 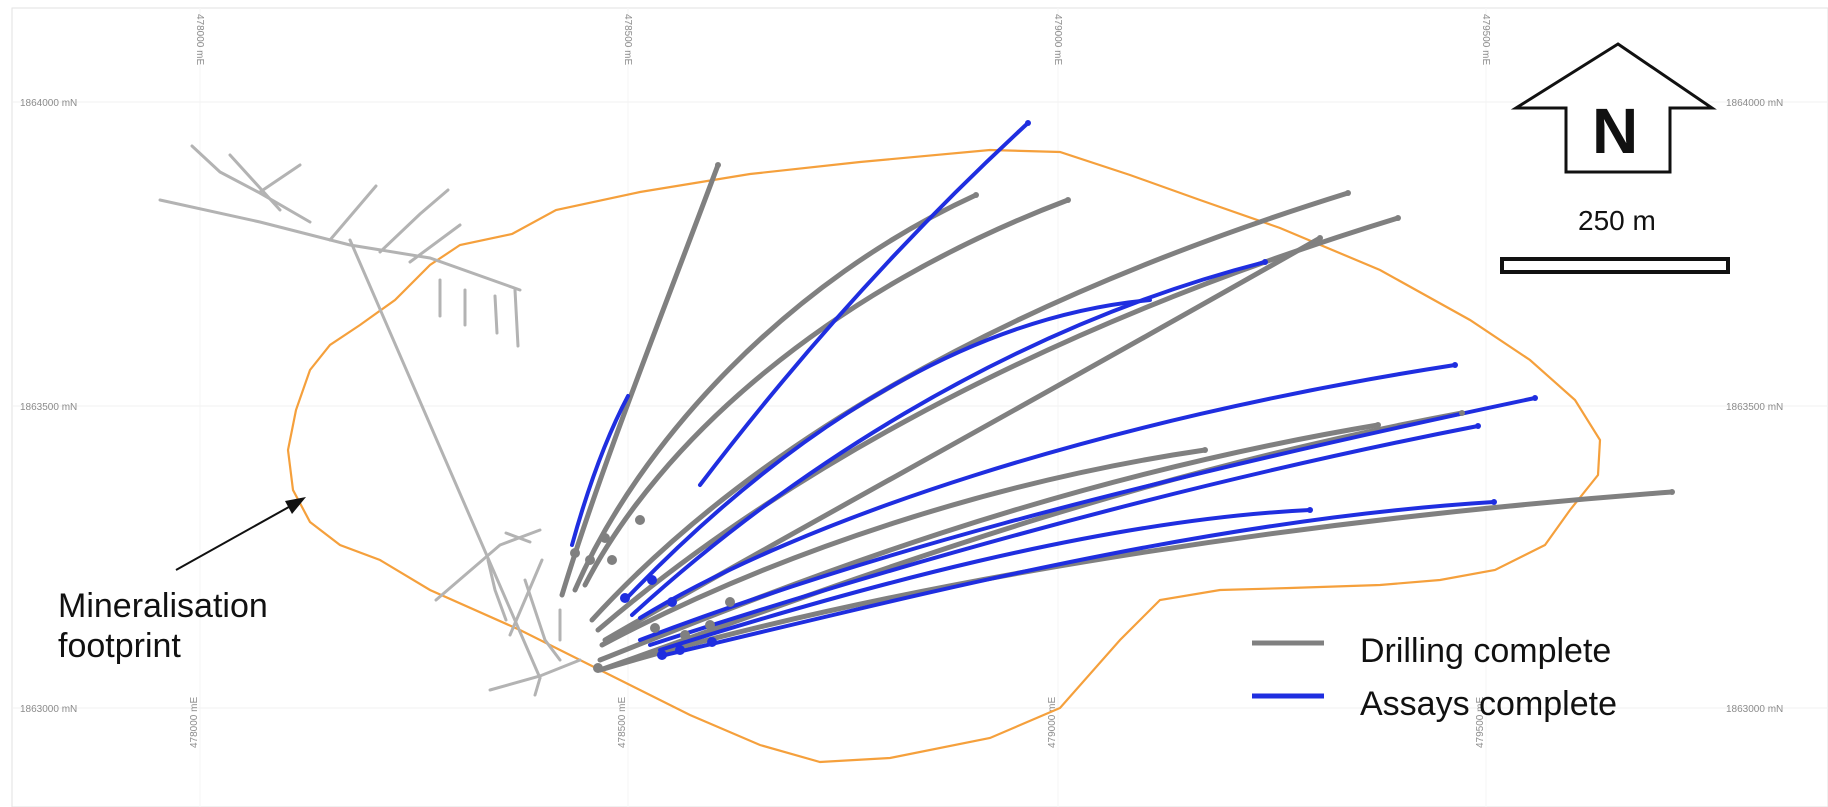 I want to click on footprint-callout: Mineralisation footprint, so click(x=182, y=581).